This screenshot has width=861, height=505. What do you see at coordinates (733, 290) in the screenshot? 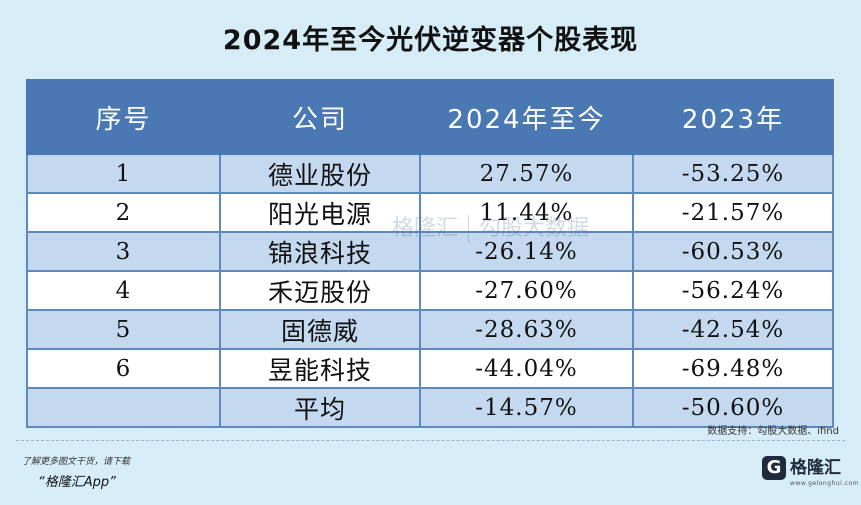
I see `row-2023: -56.24%` at bounding box center [733, 290].